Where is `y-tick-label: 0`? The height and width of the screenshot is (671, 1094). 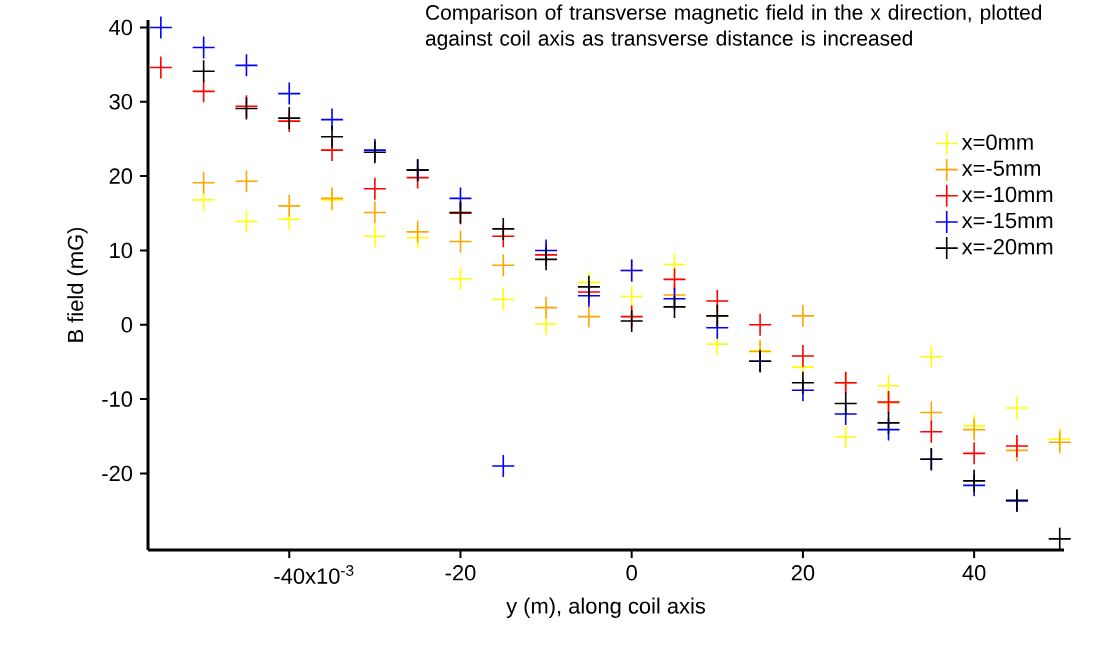
y-tick-label: 0 is located at coordinates (127, 325).